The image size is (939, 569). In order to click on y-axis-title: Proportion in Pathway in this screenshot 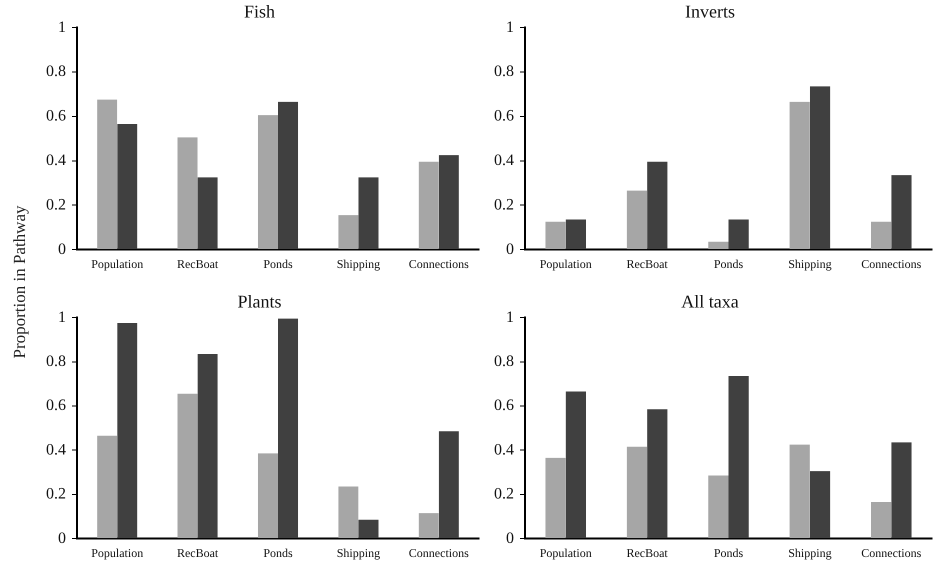, I will do `click(20, 282)`.